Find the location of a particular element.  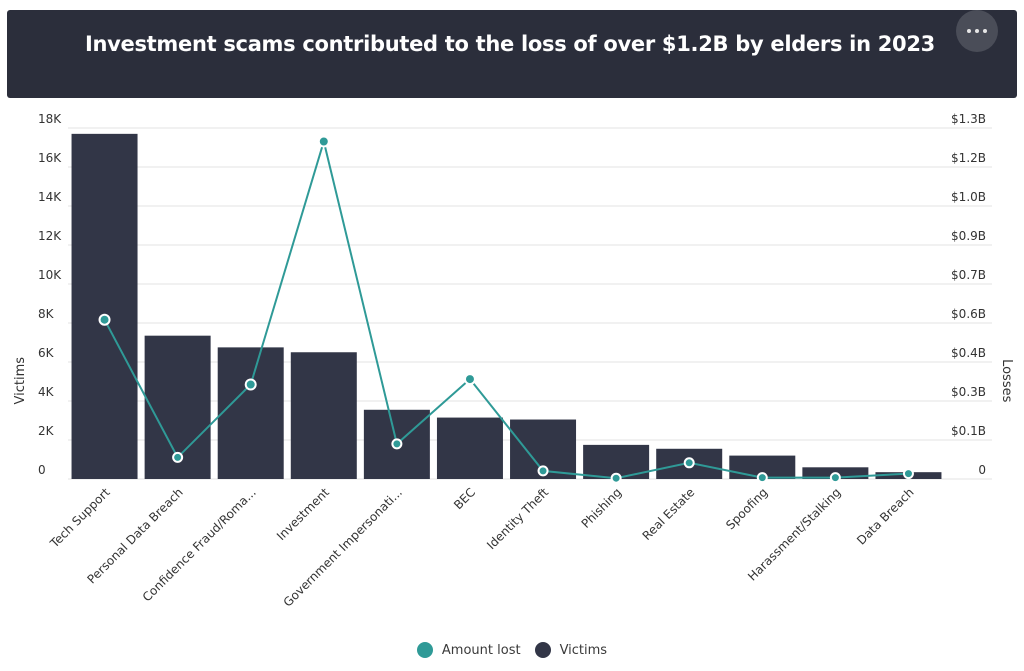

chart-header is located at coordinates (512, 54).